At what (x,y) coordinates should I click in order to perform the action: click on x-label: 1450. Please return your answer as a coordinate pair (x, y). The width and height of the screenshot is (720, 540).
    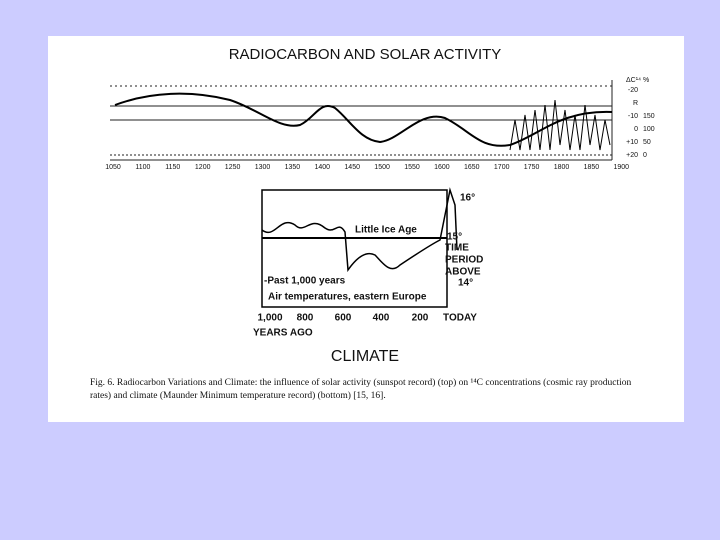
    Looking at the image, I should click on (352, 167).